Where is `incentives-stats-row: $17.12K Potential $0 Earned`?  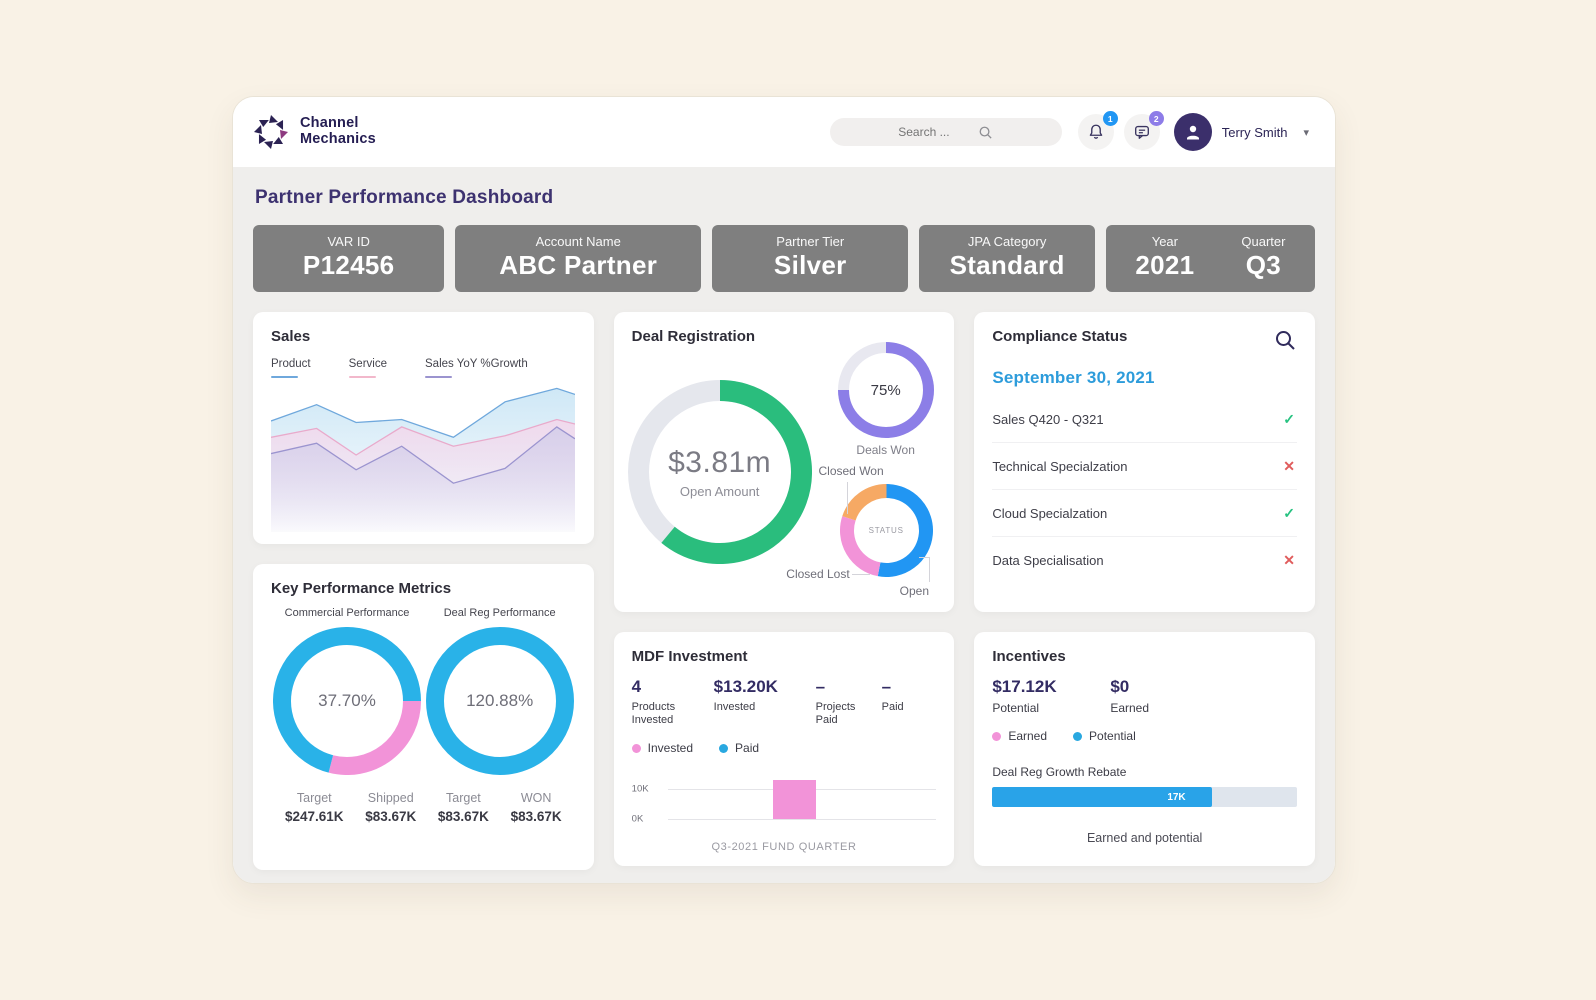
incentives-stats-row: $17.12K Potential $0 Earned is located at coordinates (1144, 696).